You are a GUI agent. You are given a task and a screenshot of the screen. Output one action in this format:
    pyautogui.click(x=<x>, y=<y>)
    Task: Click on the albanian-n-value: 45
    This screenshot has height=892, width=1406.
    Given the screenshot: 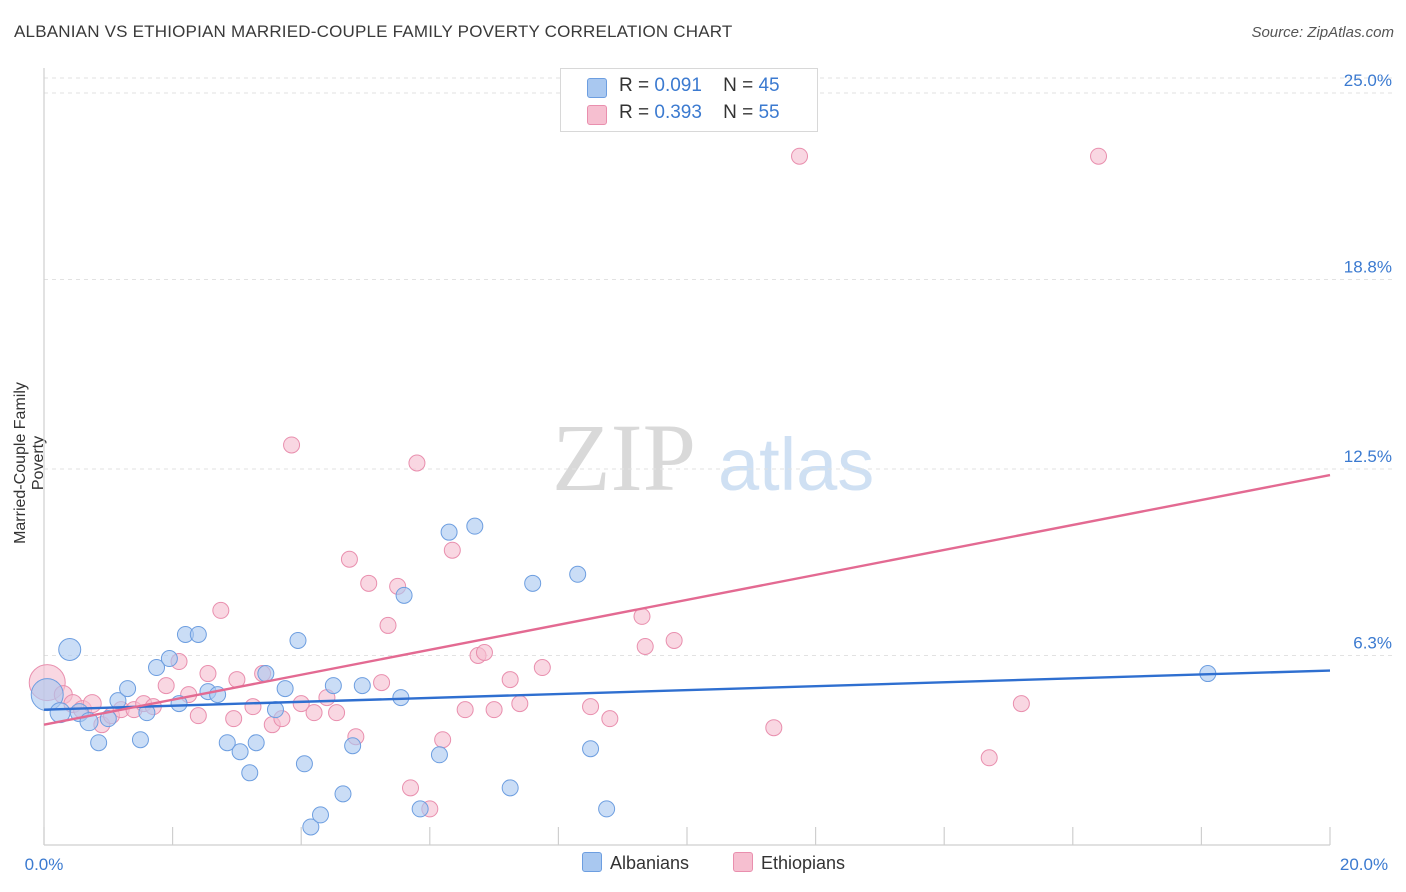 What is the action you would take?
    pyautogui.click(x=769, y=85)
    